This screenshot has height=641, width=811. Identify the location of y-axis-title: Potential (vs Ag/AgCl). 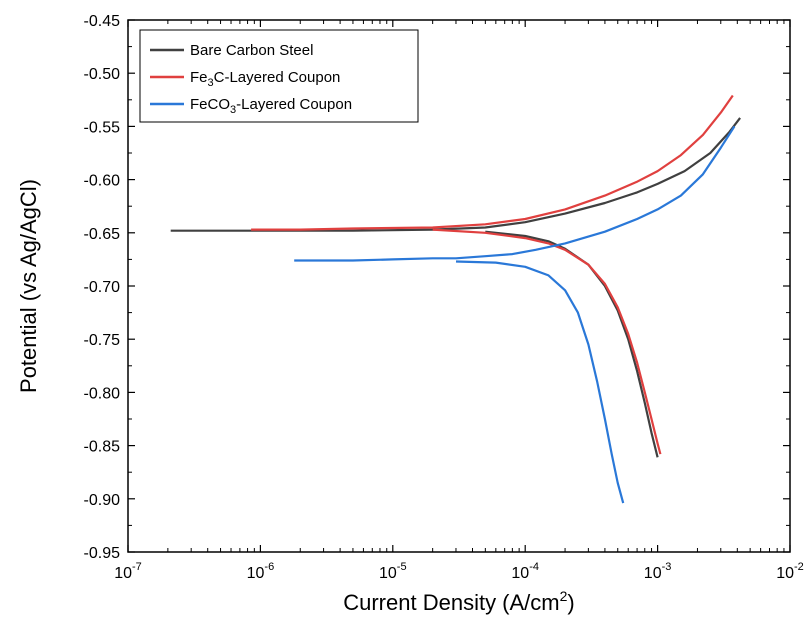
(28, 286).